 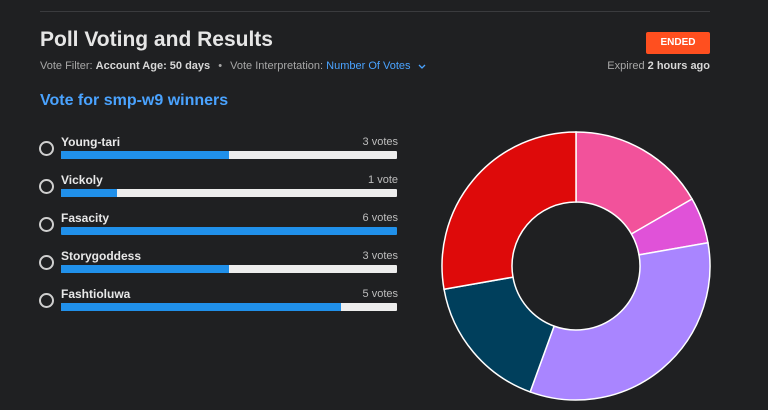 I want to click on page-title: Poll Voting and Results, so click(x=156, y=39).